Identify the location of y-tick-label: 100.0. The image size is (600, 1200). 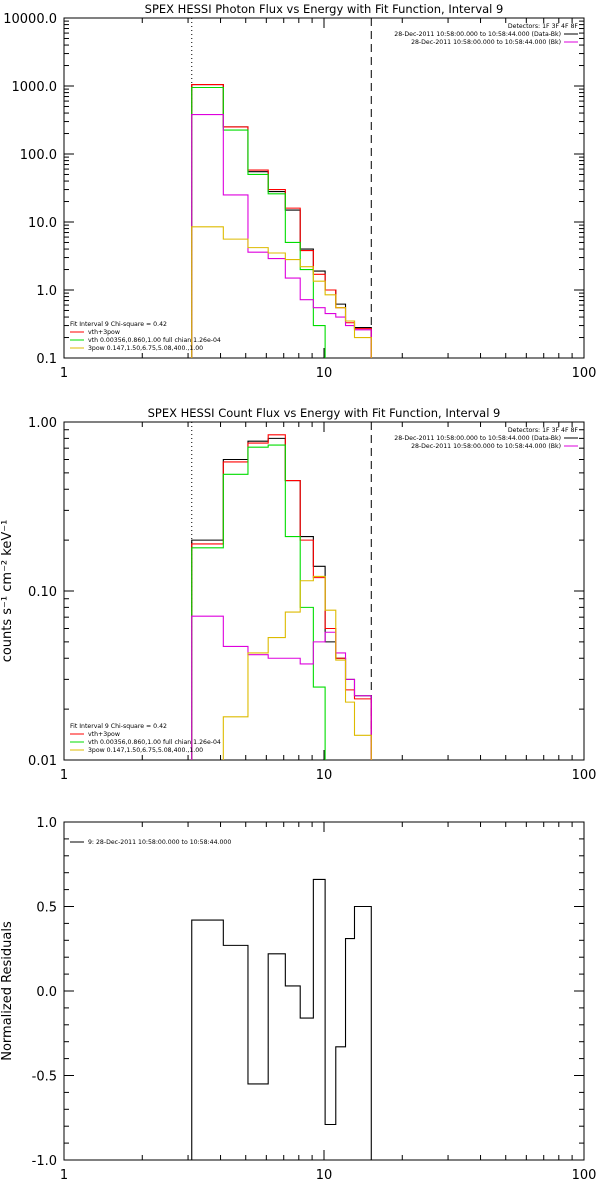
(38, 155).